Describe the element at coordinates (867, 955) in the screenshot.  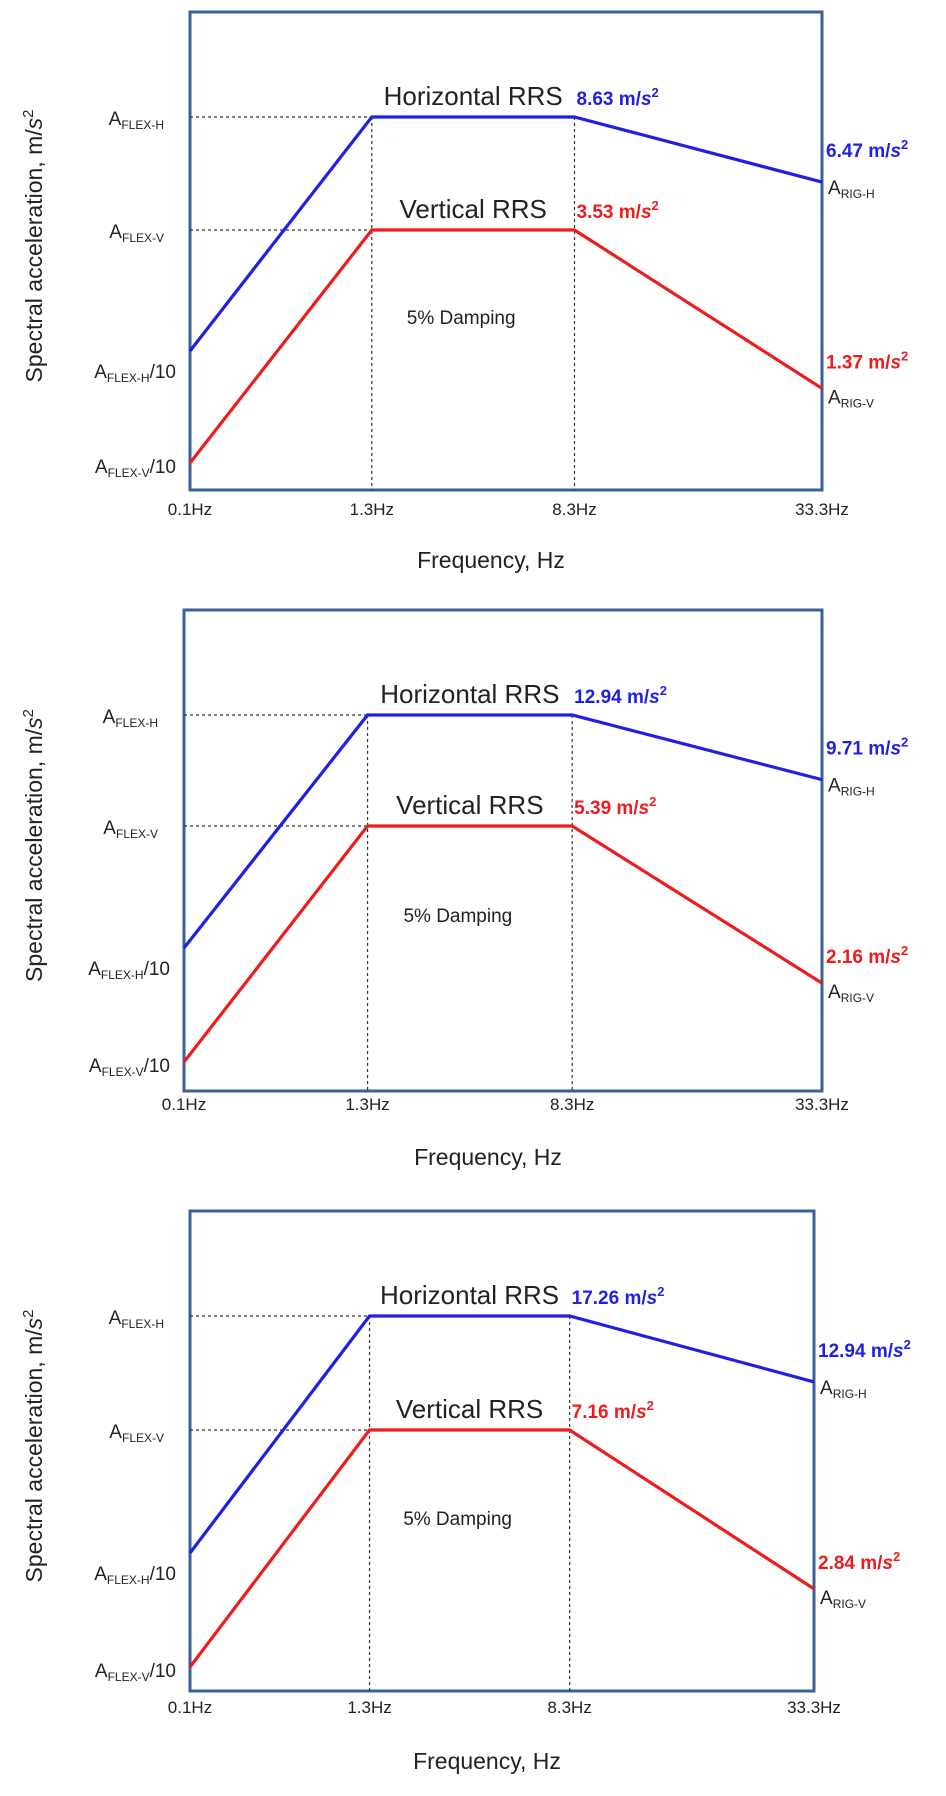
I see `end-label-vertical: 2.16 m/s2` at that location.